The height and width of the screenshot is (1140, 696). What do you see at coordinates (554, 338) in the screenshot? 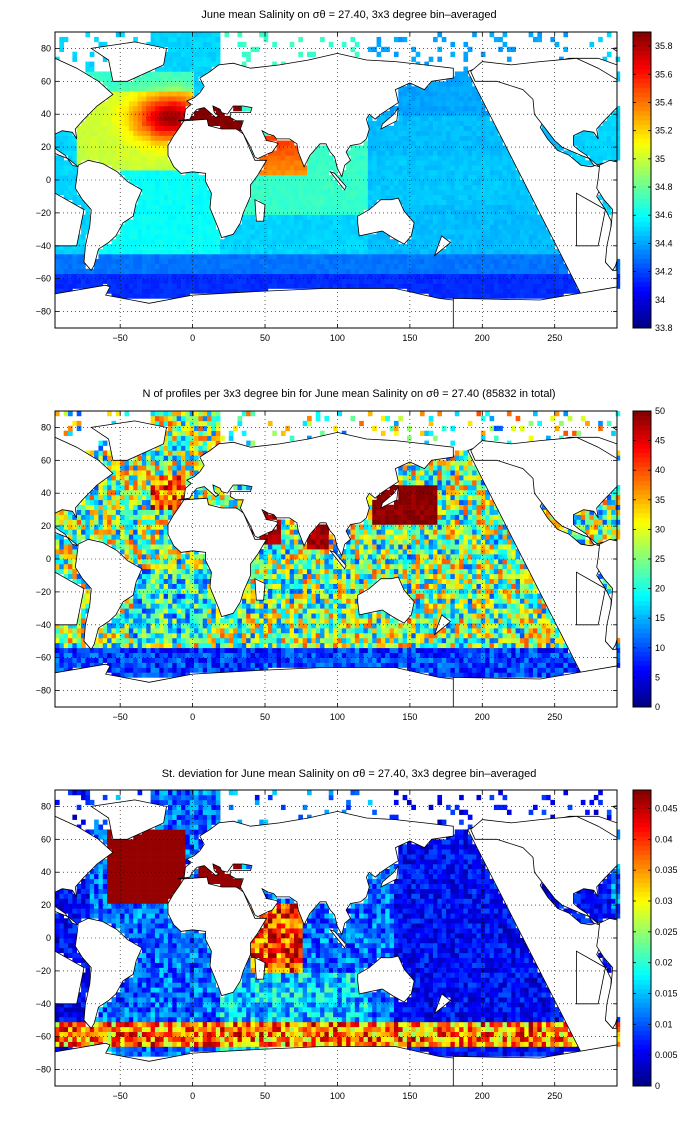
I see `x-tick-label: 250` at bounding box center [554, 338].